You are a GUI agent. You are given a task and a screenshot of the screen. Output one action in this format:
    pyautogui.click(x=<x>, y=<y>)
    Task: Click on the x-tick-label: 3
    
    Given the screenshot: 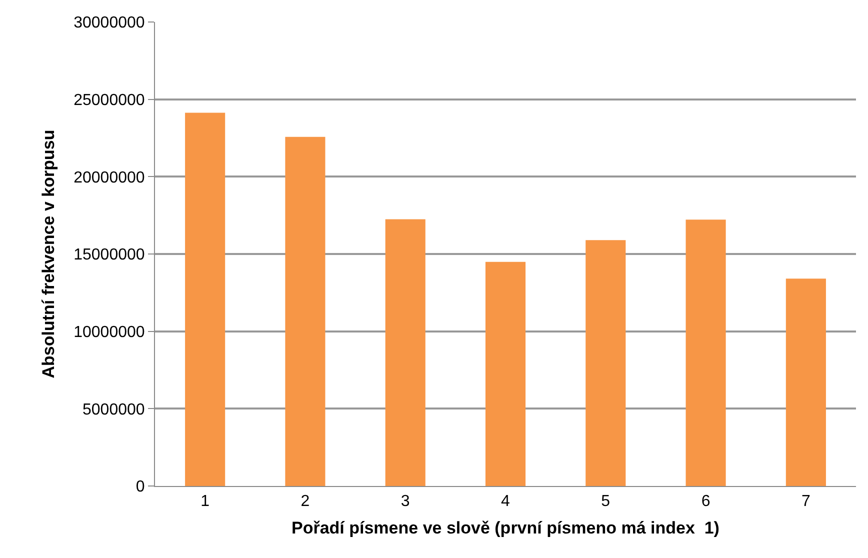 What is the action you would take?
    pyautogui.click(x=405, y=501)
    